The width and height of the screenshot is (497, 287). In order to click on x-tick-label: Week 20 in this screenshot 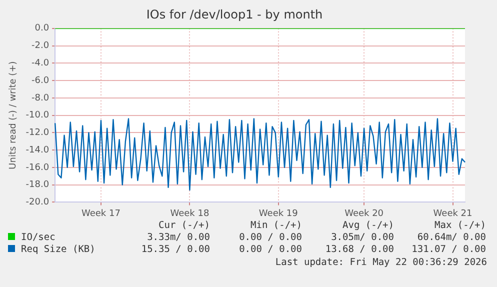, I will do `click(364, 213)`.